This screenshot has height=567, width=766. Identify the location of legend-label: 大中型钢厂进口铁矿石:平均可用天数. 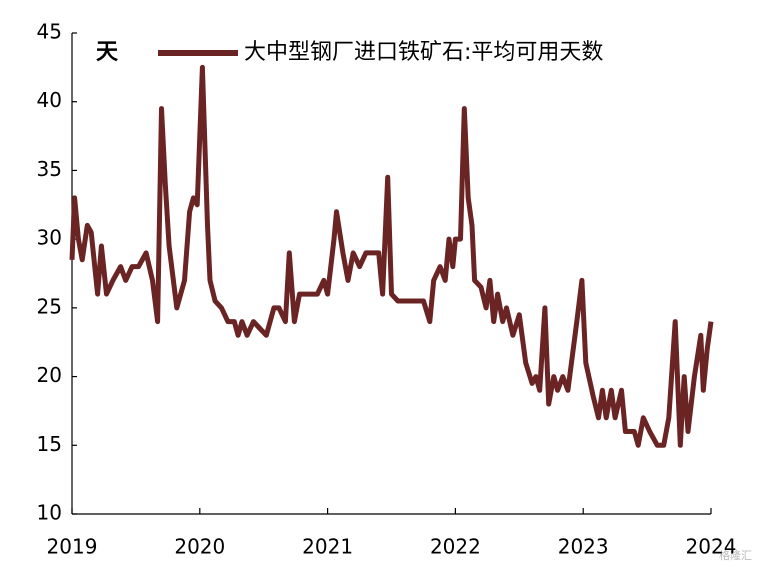
(423, 52).